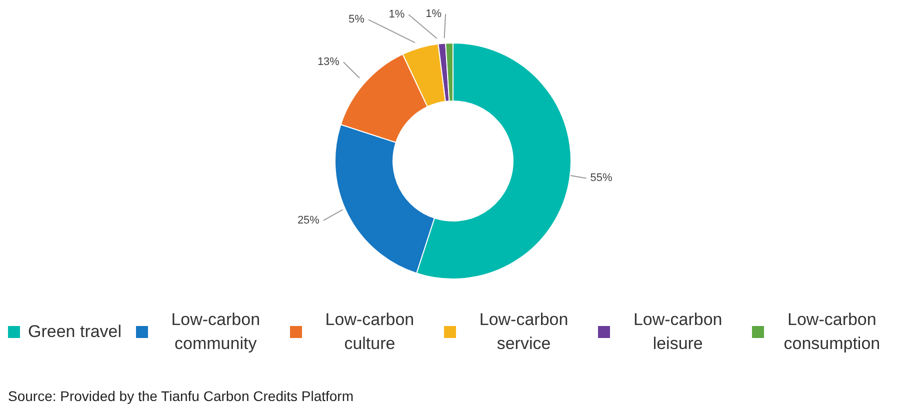 The height and width of the screenshot is (412, 900). What do you see at coordinates (356, 20) in the screenshot?
I see `data-label: 5%` at bounding box center [356, 20].